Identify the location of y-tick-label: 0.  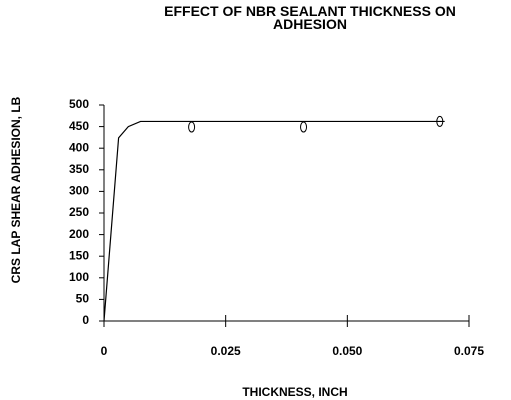
(85, 320).